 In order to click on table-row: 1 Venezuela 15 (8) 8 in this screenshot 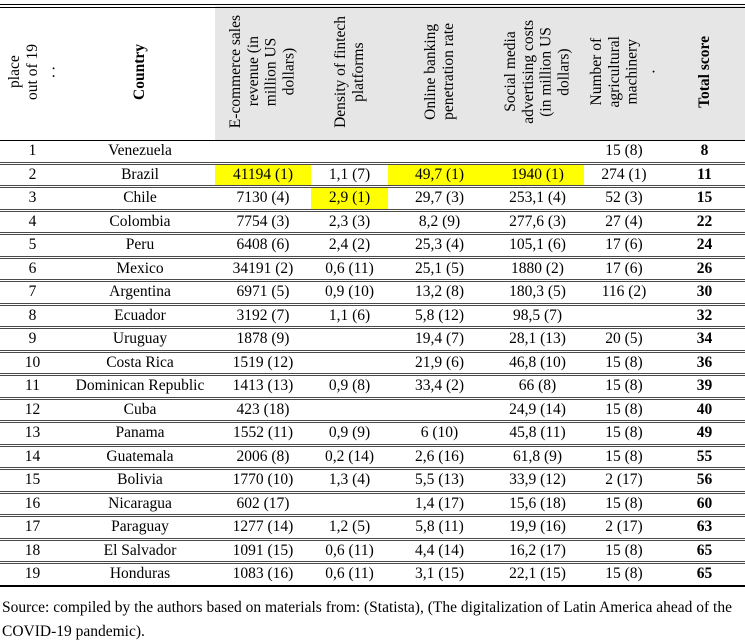, I will do `click(372, 152)`.